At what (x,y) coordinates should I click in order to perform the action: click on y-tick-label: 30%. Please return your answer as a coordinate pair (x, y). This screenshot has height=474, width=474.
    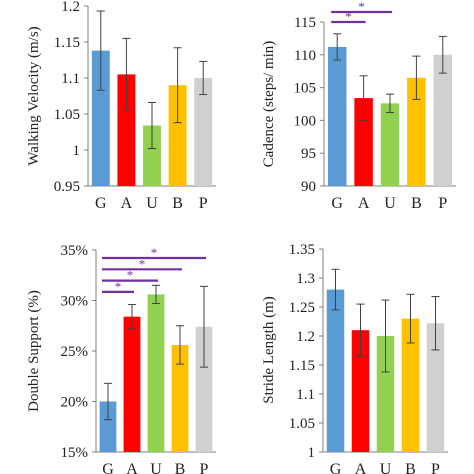
    Looking at the image, I should click on (75, 302).